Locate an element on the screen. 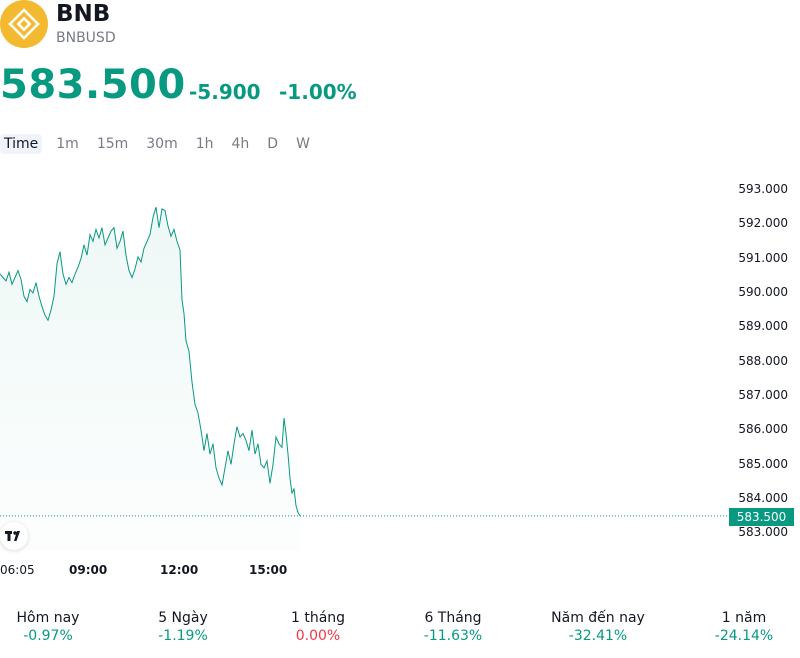 This screenshot has height=658, width=800. y-tick-label: 587.000 is located at coordinates (763, 395).